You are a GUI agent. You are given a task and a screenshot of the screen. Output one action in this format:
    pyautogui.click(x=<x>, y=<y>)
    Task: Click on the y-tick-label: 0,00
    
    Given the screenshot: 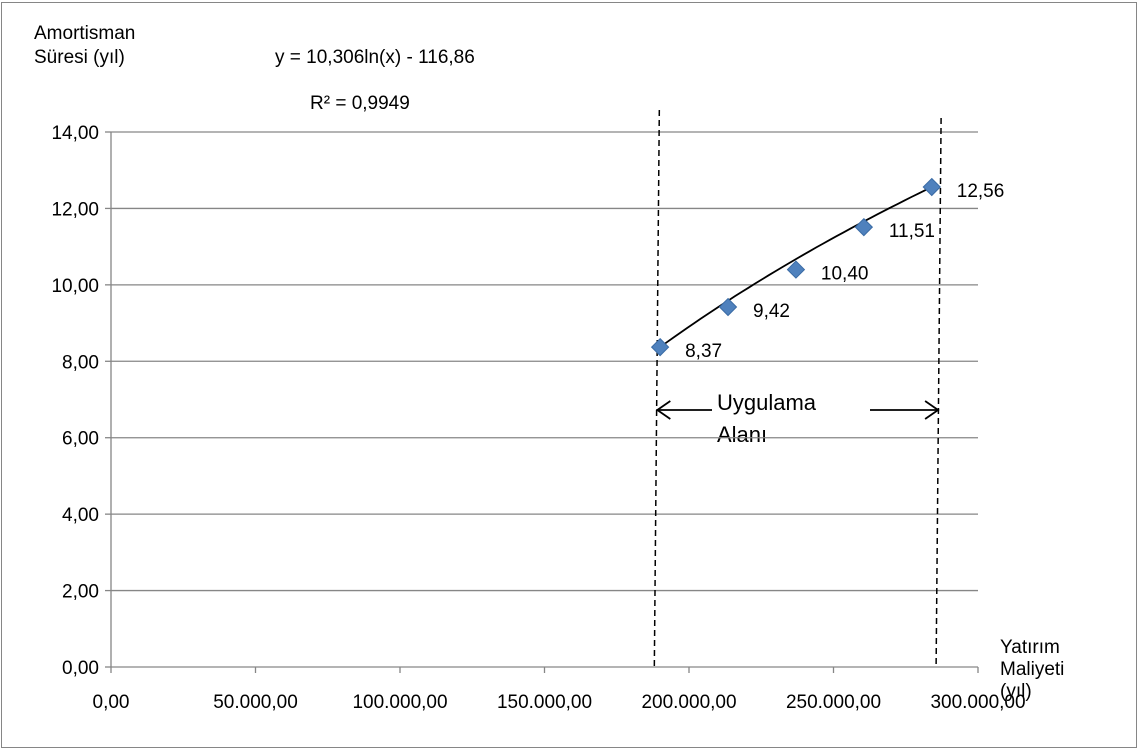 What is the action you would take?
    pyautogui.click(x=80, y=668)
    